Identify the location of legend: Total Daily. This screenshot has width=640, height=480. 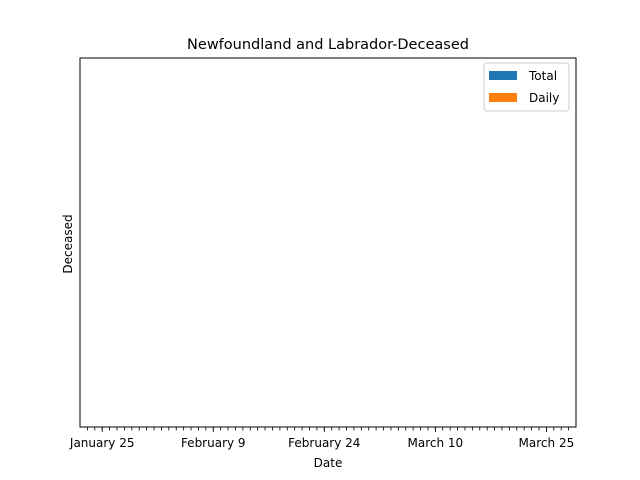
(526, 87).